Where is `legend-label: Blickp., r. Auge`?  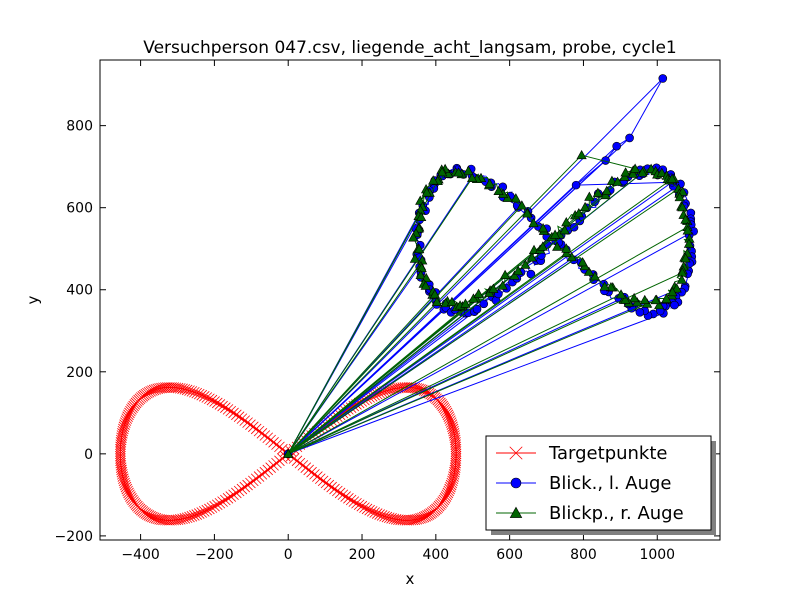
legend-label: Blickp., r. Auge is located at coordinates (616, 513).